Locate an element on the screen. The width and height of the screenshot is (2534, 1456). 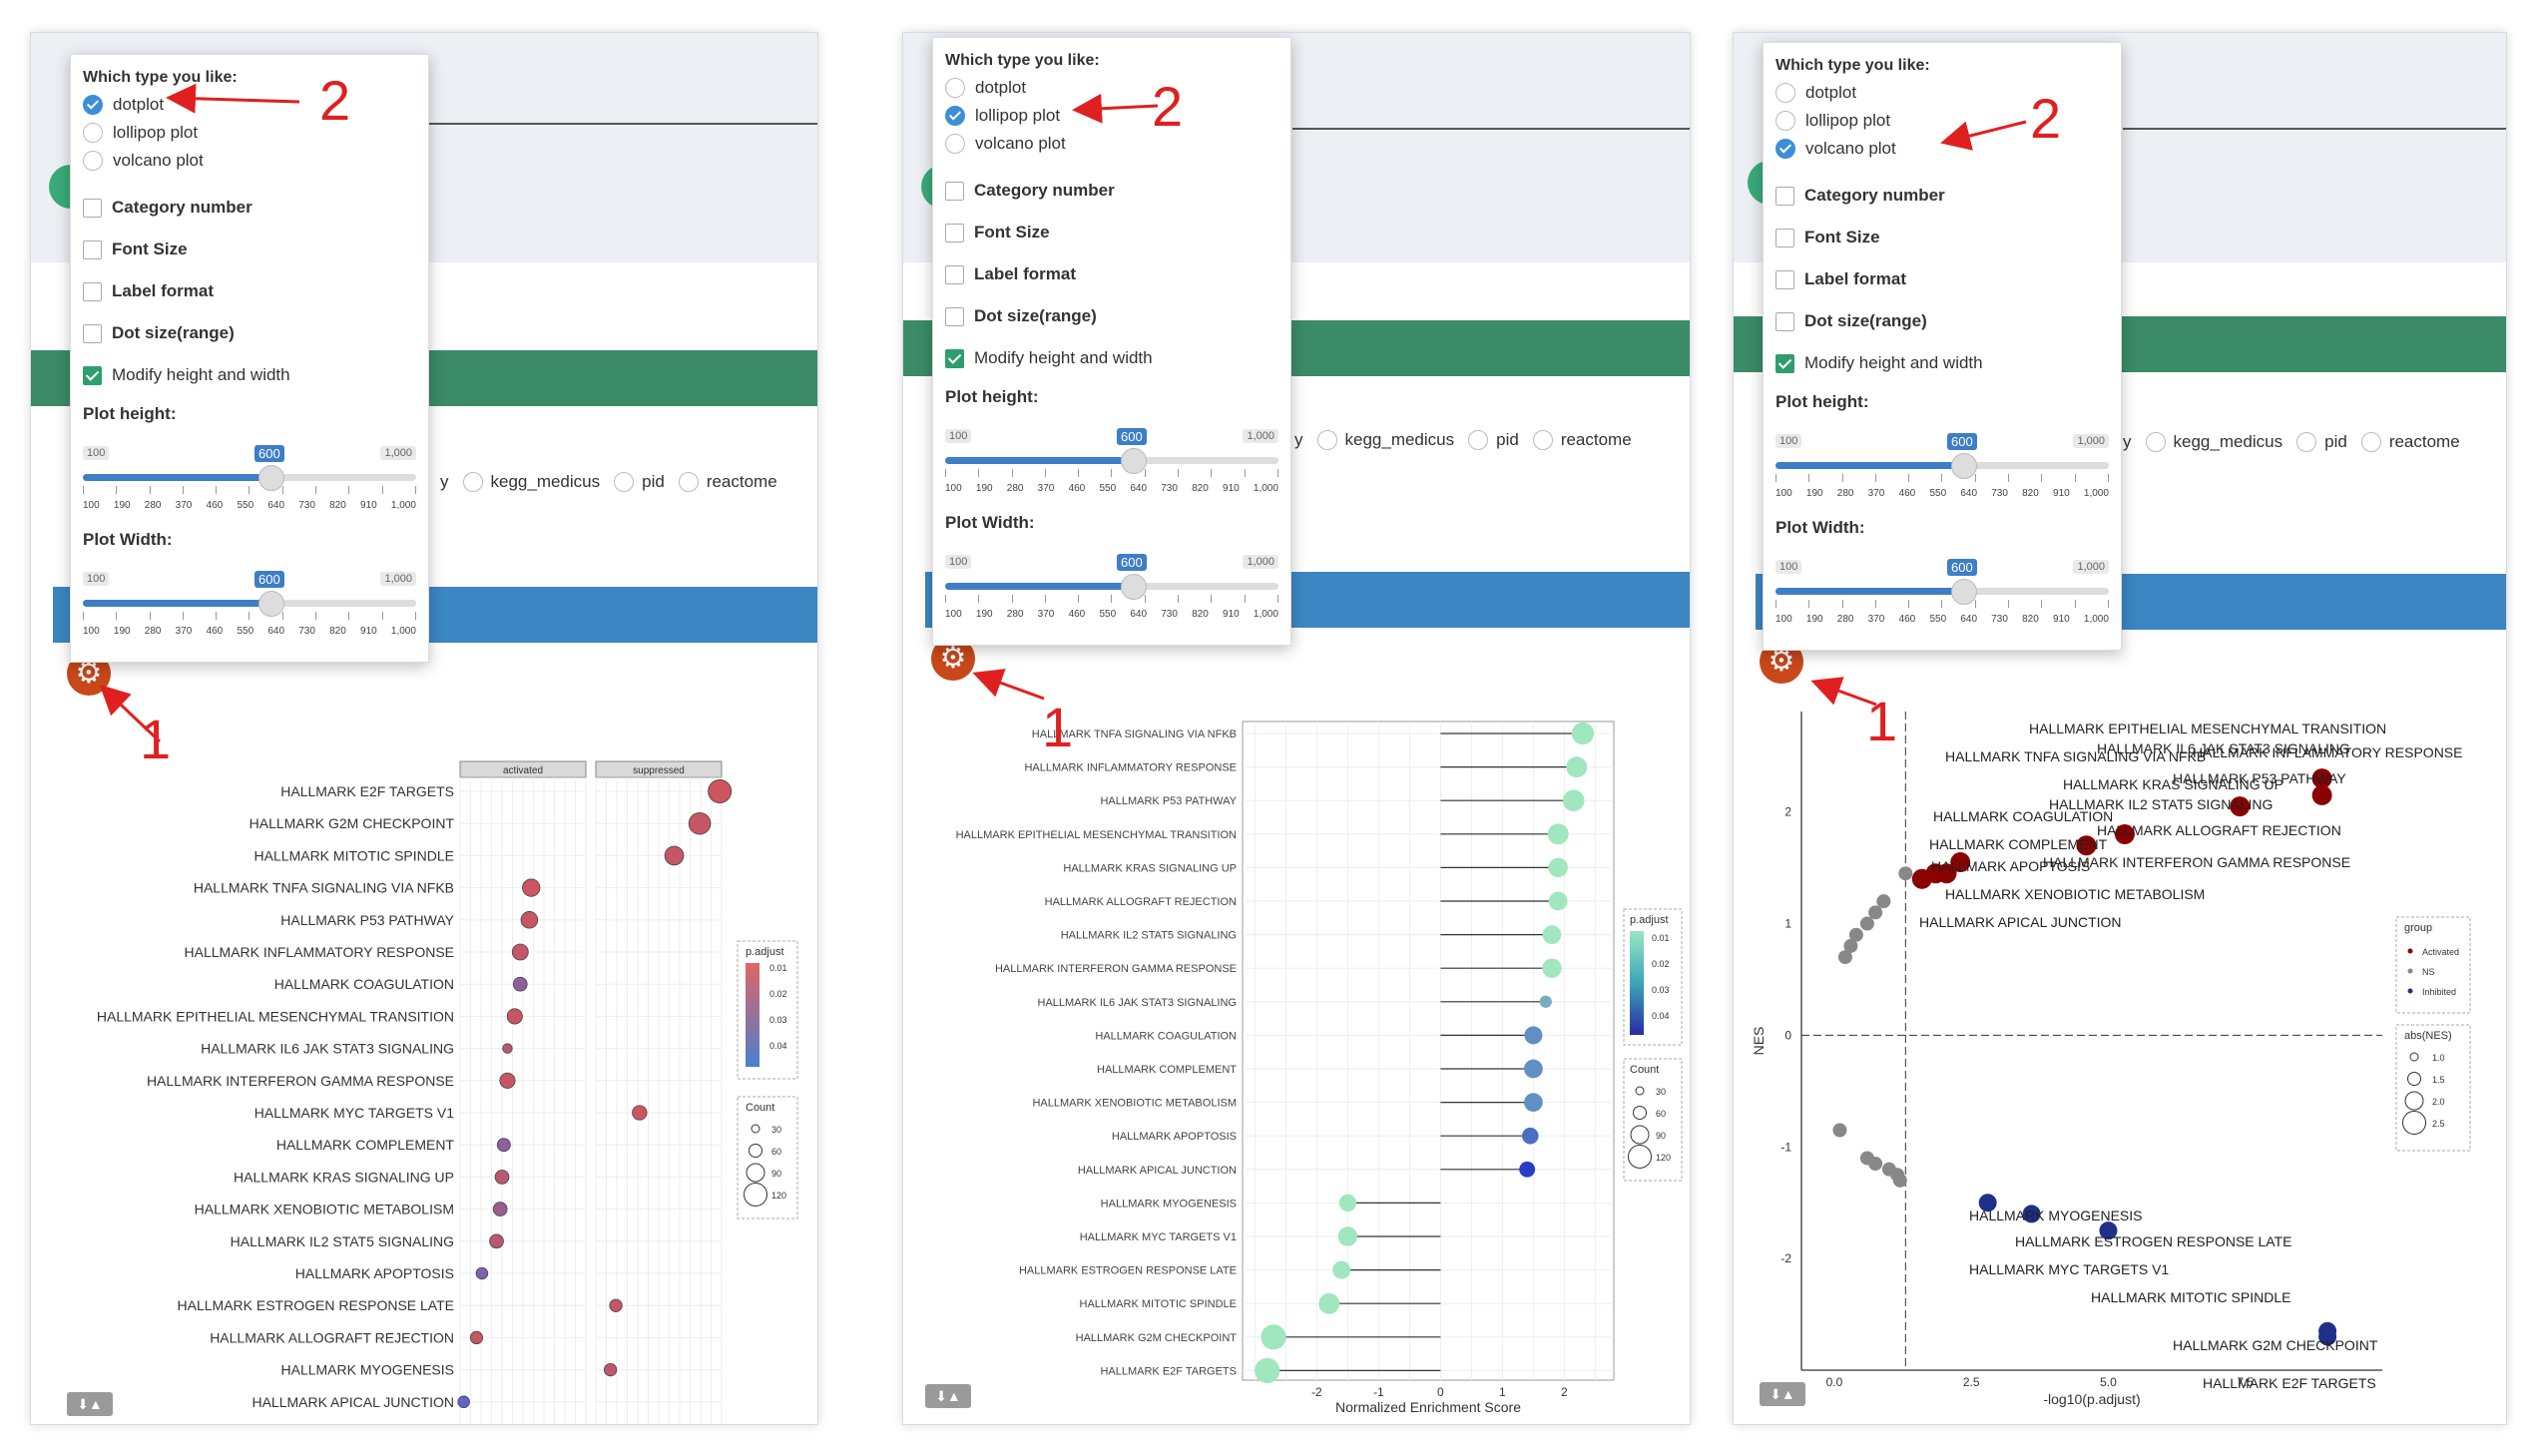
x-tick-label: 1 is located at coordinates (1502, 1392).